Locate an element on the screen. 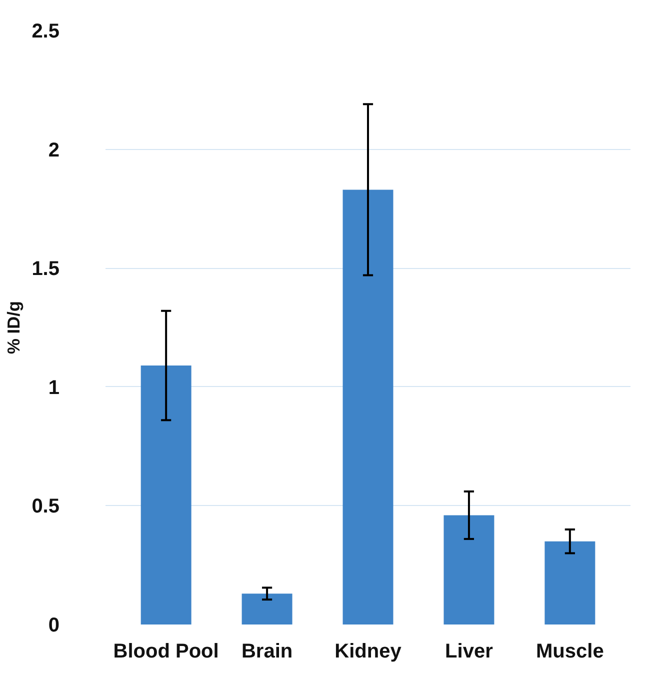  x-tick-label: Kidney is located at coordinates (368, 651).